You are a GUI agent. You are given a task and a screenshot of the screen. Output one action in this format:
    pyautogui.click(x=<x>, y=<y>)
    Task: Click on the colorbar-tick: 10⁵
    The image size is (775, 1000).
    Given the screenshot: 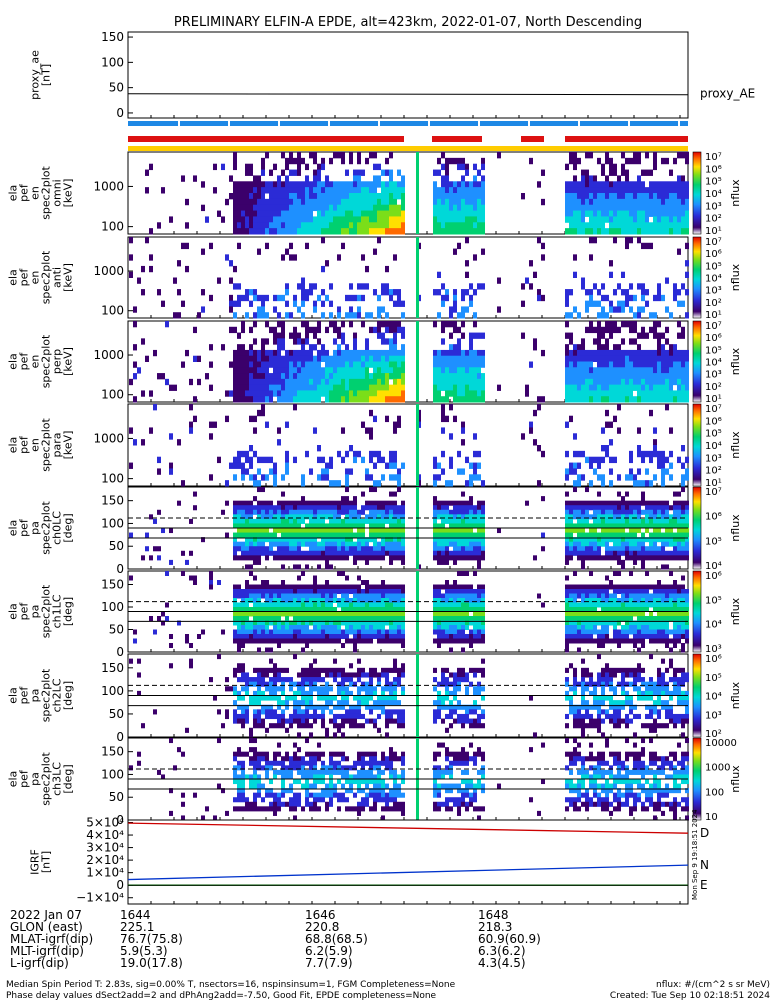 What is the action you would take?
    pyautogui.click(x=713, y=182)
    